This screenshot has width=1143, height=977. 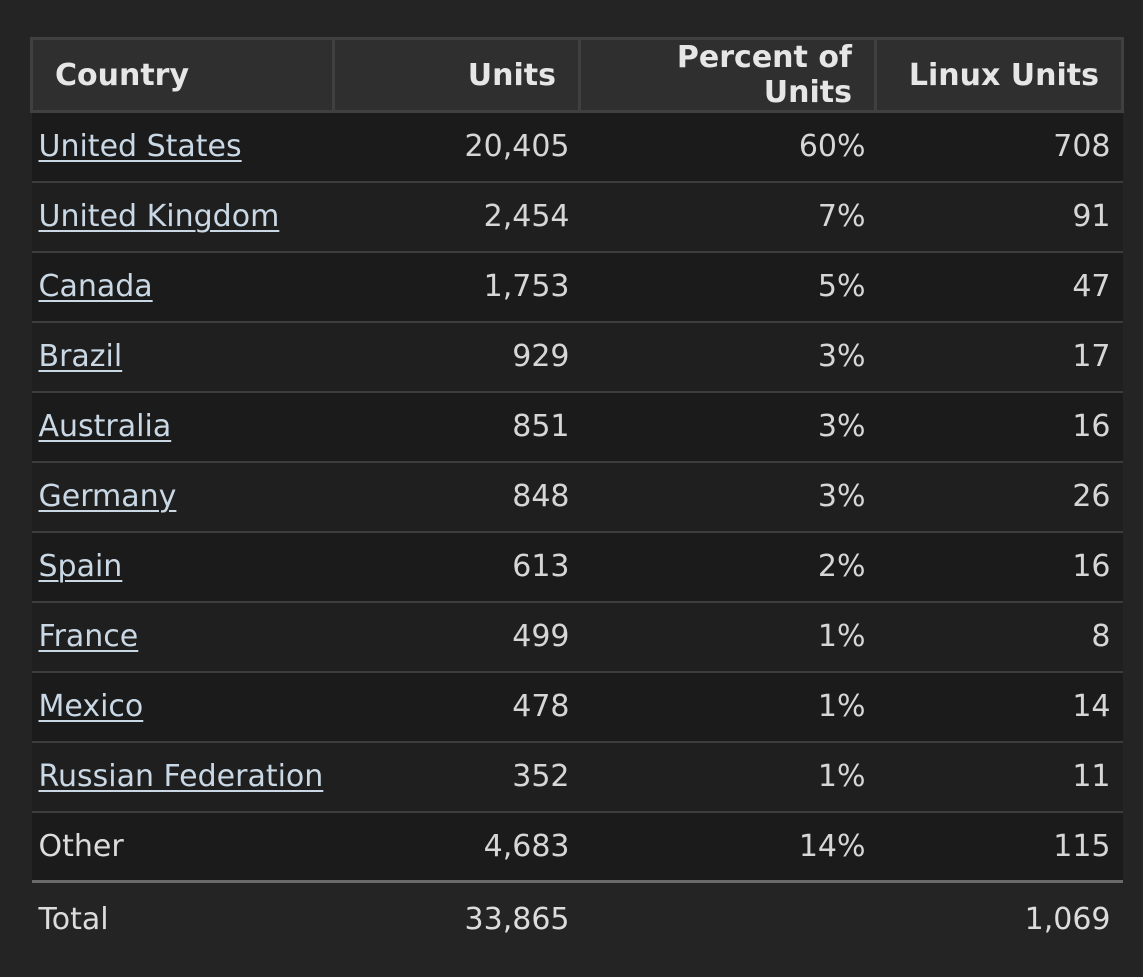 I want to click on cell-units: 2,454, so click(x=456, y=217).